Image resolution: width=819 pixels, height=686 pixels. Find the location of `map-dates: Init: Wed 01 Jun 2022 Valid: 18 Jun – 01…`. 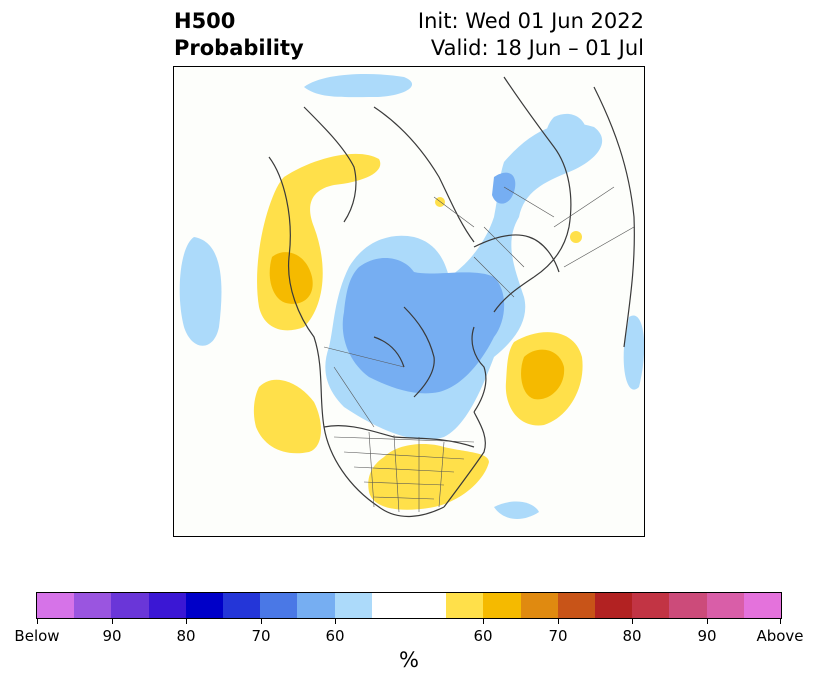

map-dates: Init: Wed 01 Jun 2022 Valid: 18 Jun – 01… is located at coordinates (531, 35).